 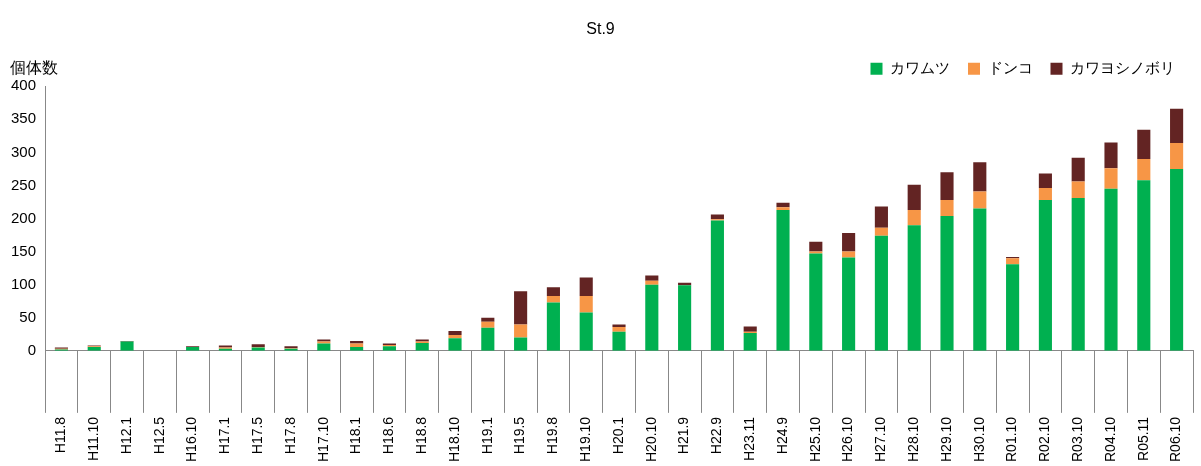 I want to click on y-tick-label: 200, so click(x=24, y=217).